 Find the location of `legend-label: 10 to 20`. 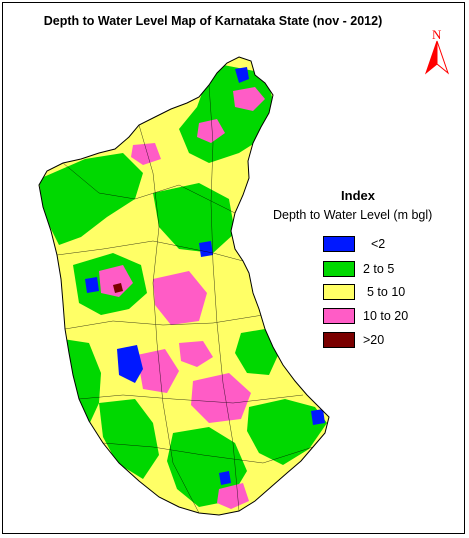

legend-label: 10 to 20 is located at coordinates (386, 316).